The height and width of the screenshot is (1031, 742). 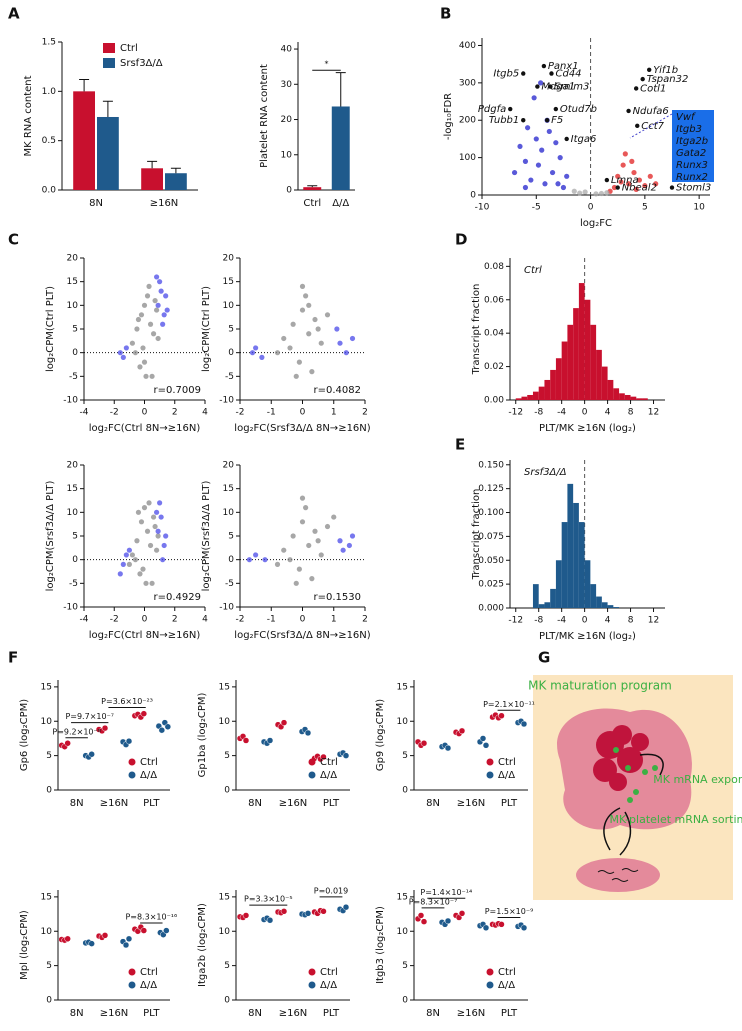 What do you see at coordinates (491, 465) in the screenshot?
I see `y-tick-label: 0.150` at bounding box center [491, 465].